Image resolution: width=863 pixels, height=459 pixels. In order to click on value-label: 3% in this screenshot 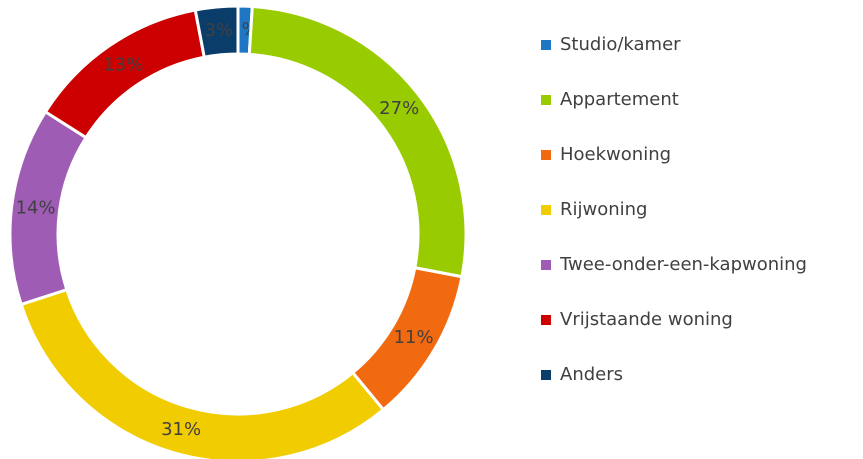, I will do `click(219, 30)`.